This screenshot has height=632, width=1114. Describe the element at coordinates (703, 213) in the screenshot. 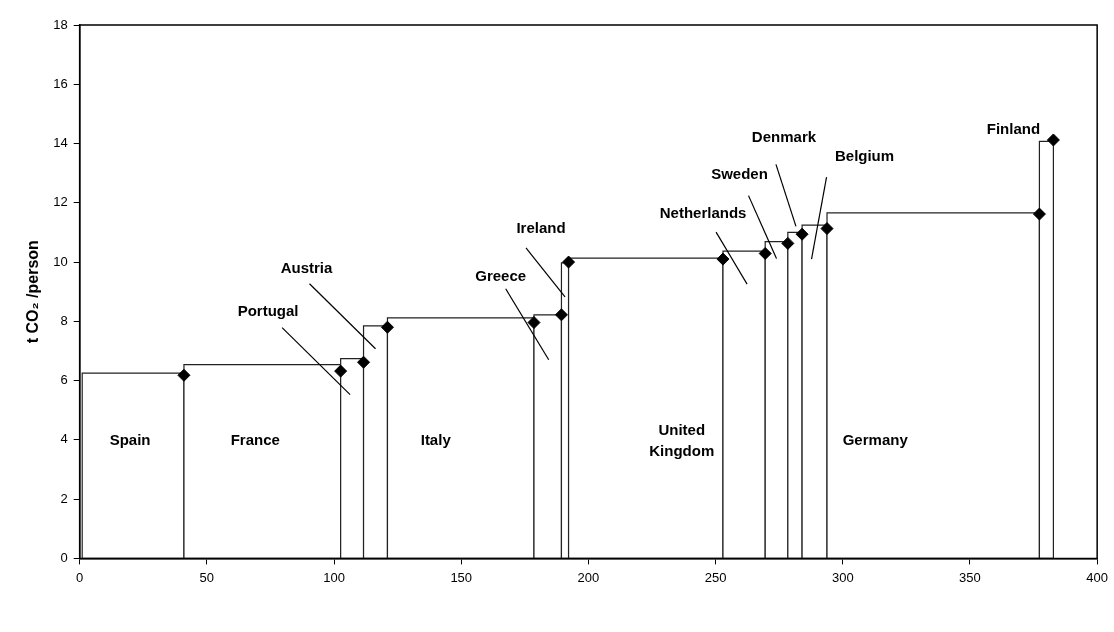

I see `category-label: Netherlands` at that location.